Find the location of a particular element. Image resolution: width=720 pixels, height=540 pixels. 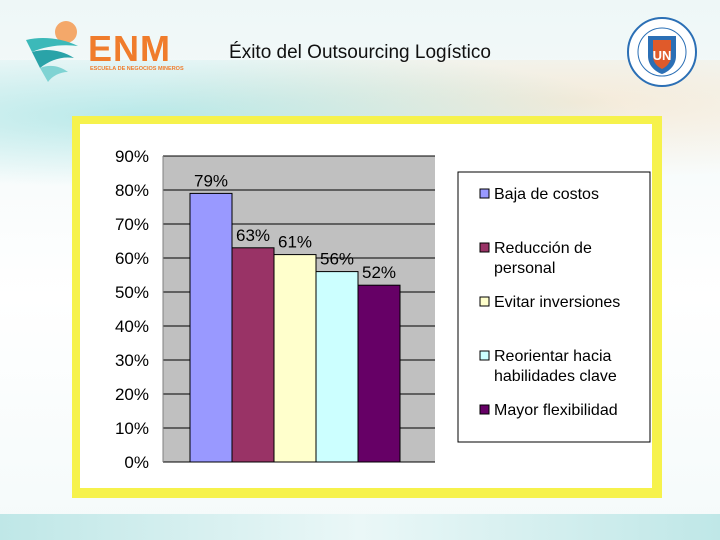

y-tick-label: 70% is located at coordinates (132, 224).